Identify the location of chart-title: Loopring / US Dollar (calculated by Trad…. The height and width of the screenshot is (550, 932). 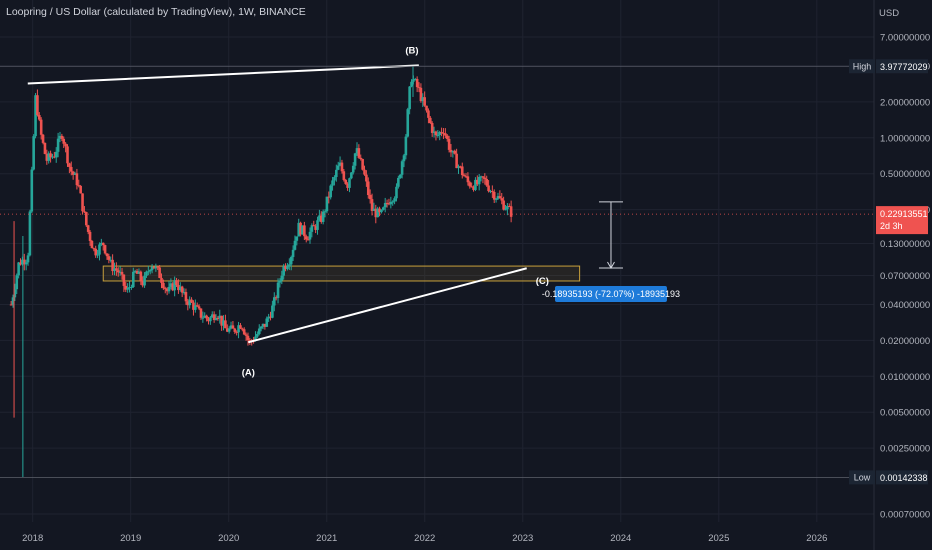
(156, 12).